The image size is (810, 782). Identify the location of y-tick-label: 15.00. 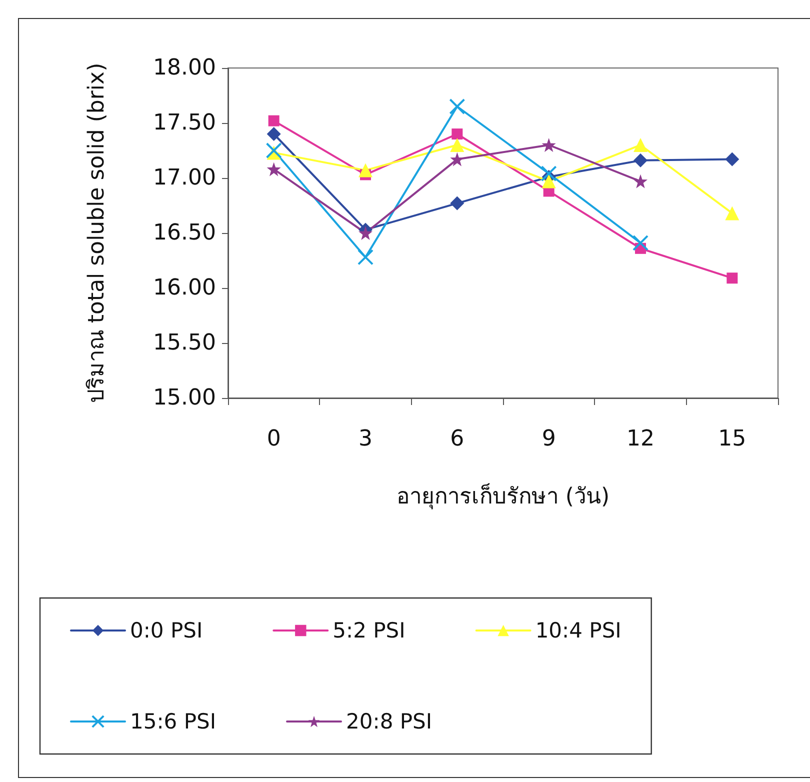
(184, 398).